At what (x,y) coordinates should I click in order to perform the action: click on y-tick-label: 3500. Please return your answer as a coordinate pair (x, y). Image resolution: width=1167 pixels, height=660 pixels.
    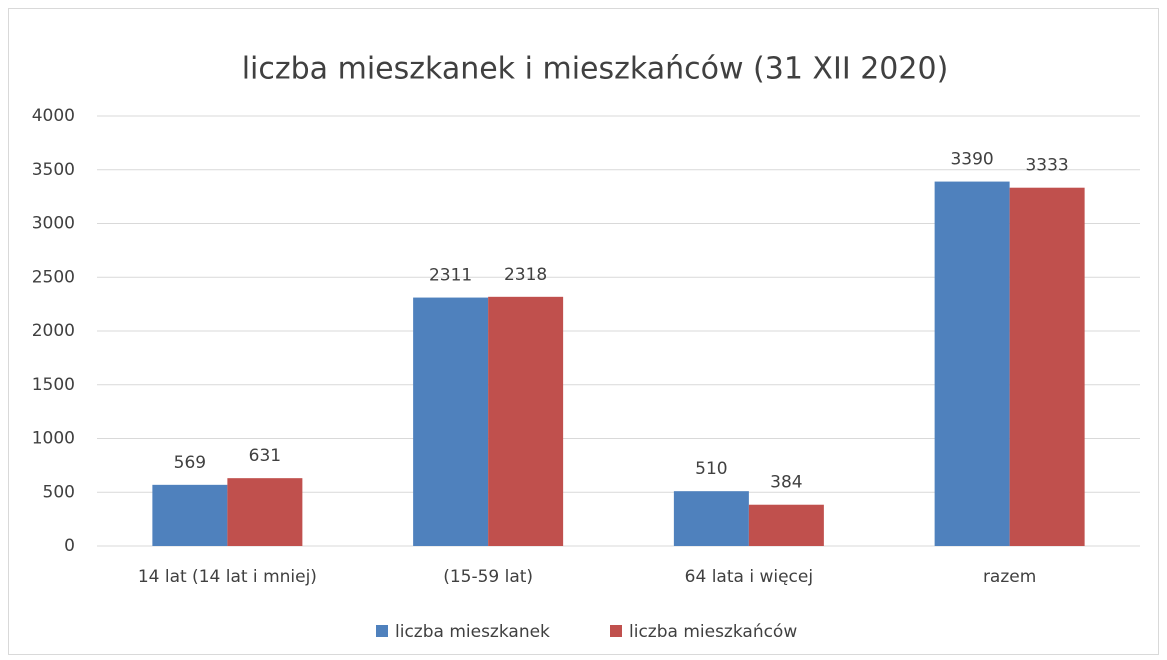
    Looking at the image, I should click on (53, 170).